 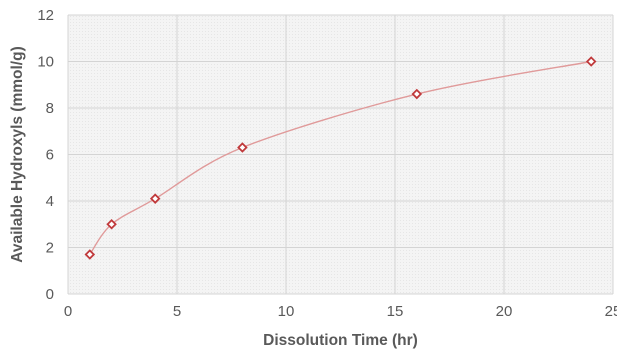 What do you see at coordinates (177, 311) in the screenshot?
I see `x-tick-label: 5` at bounding box center [177, 311].